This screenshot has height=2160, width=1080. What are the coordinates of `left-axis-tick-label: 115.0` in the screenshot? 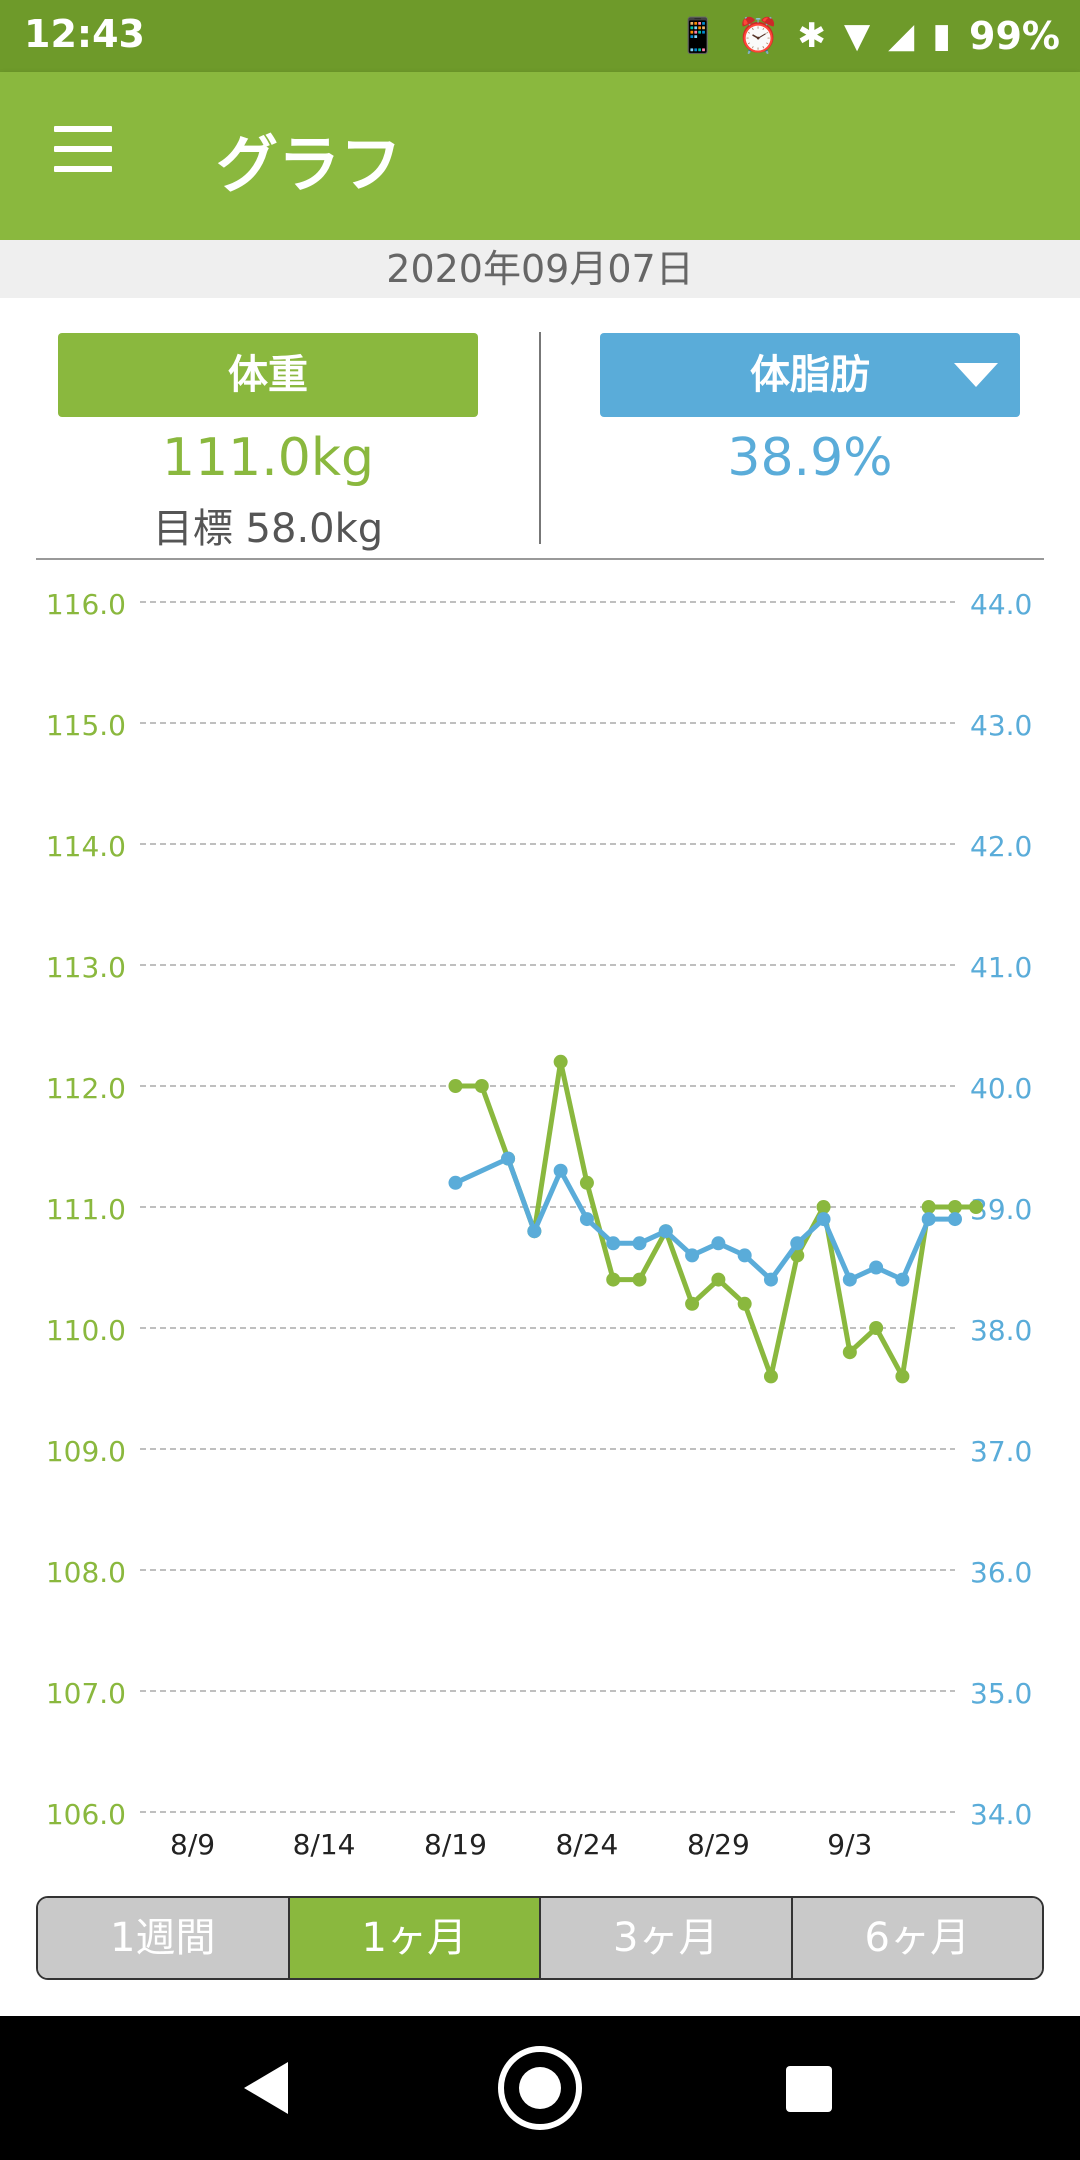 It's located at (86, 725).